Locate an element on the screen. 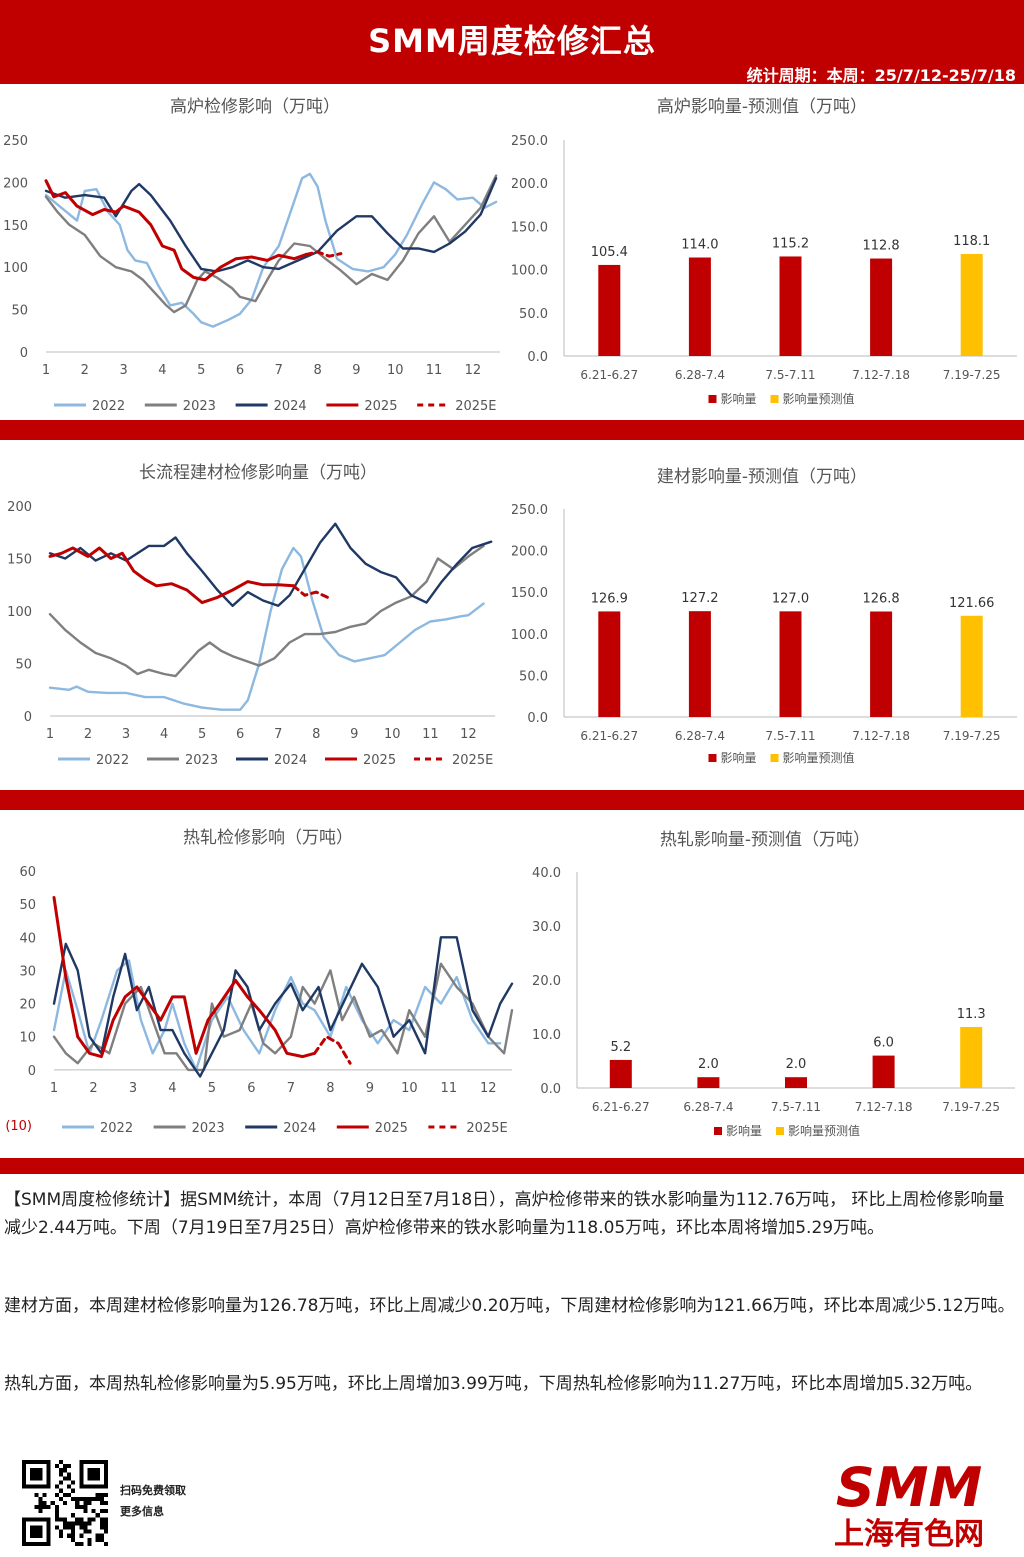 This screenshot has height=1557, width=1024. data-label: 2.0 is located at coordinates (796, 1064).